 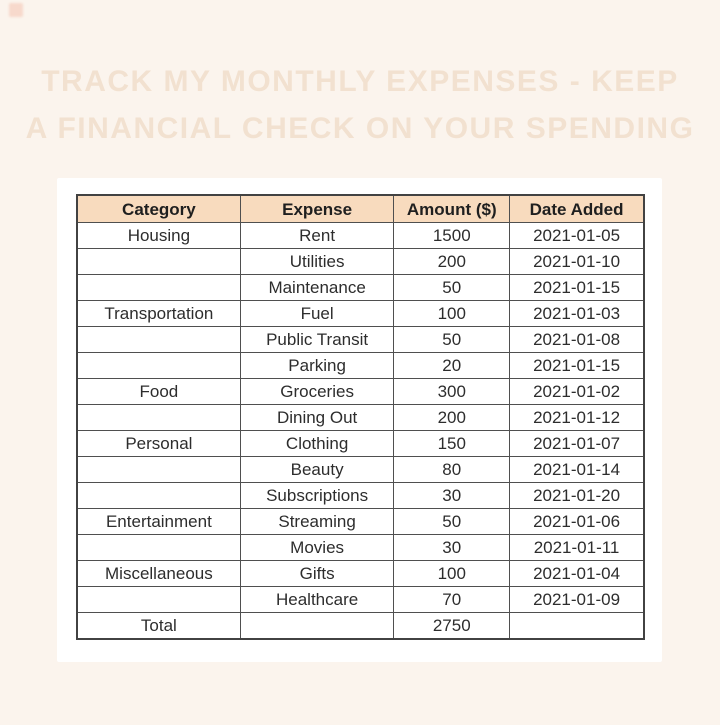 What do you see at coordinates (158, 521) in the screenshot?
I see `table-cell: Entertainment` at bounding box center [158, 521].